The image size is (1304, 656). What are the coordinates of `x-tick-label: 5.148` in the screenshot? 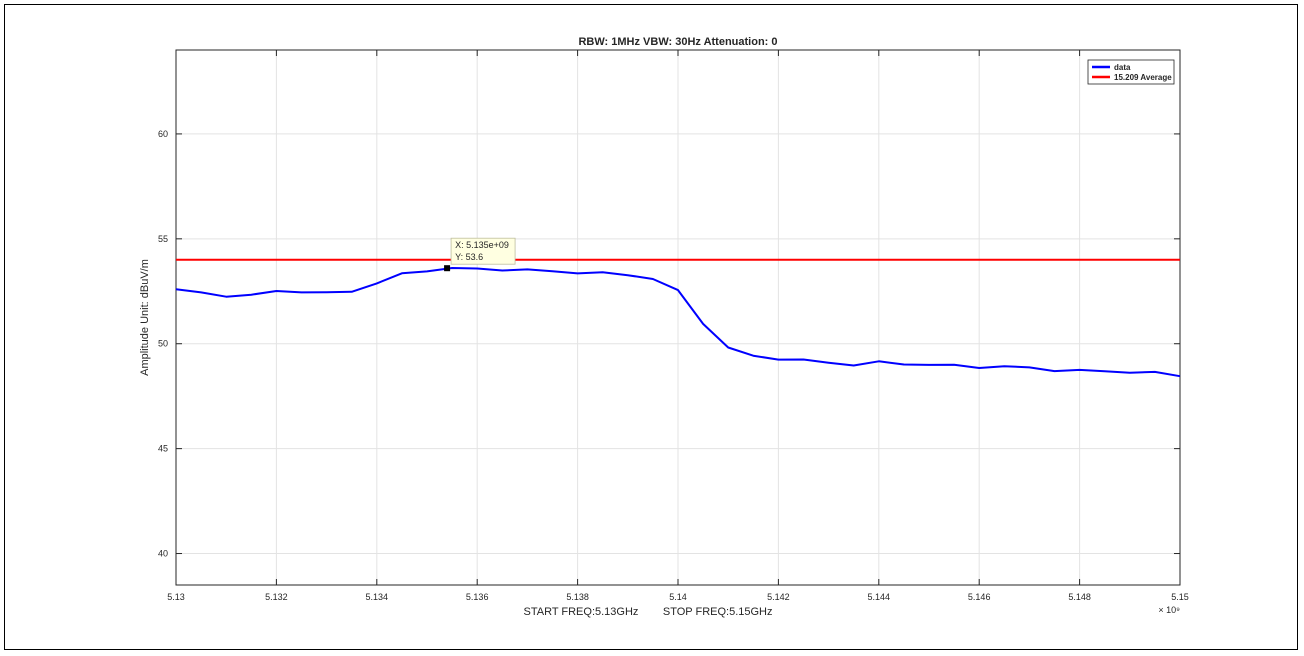 It's located at (1079, 597).